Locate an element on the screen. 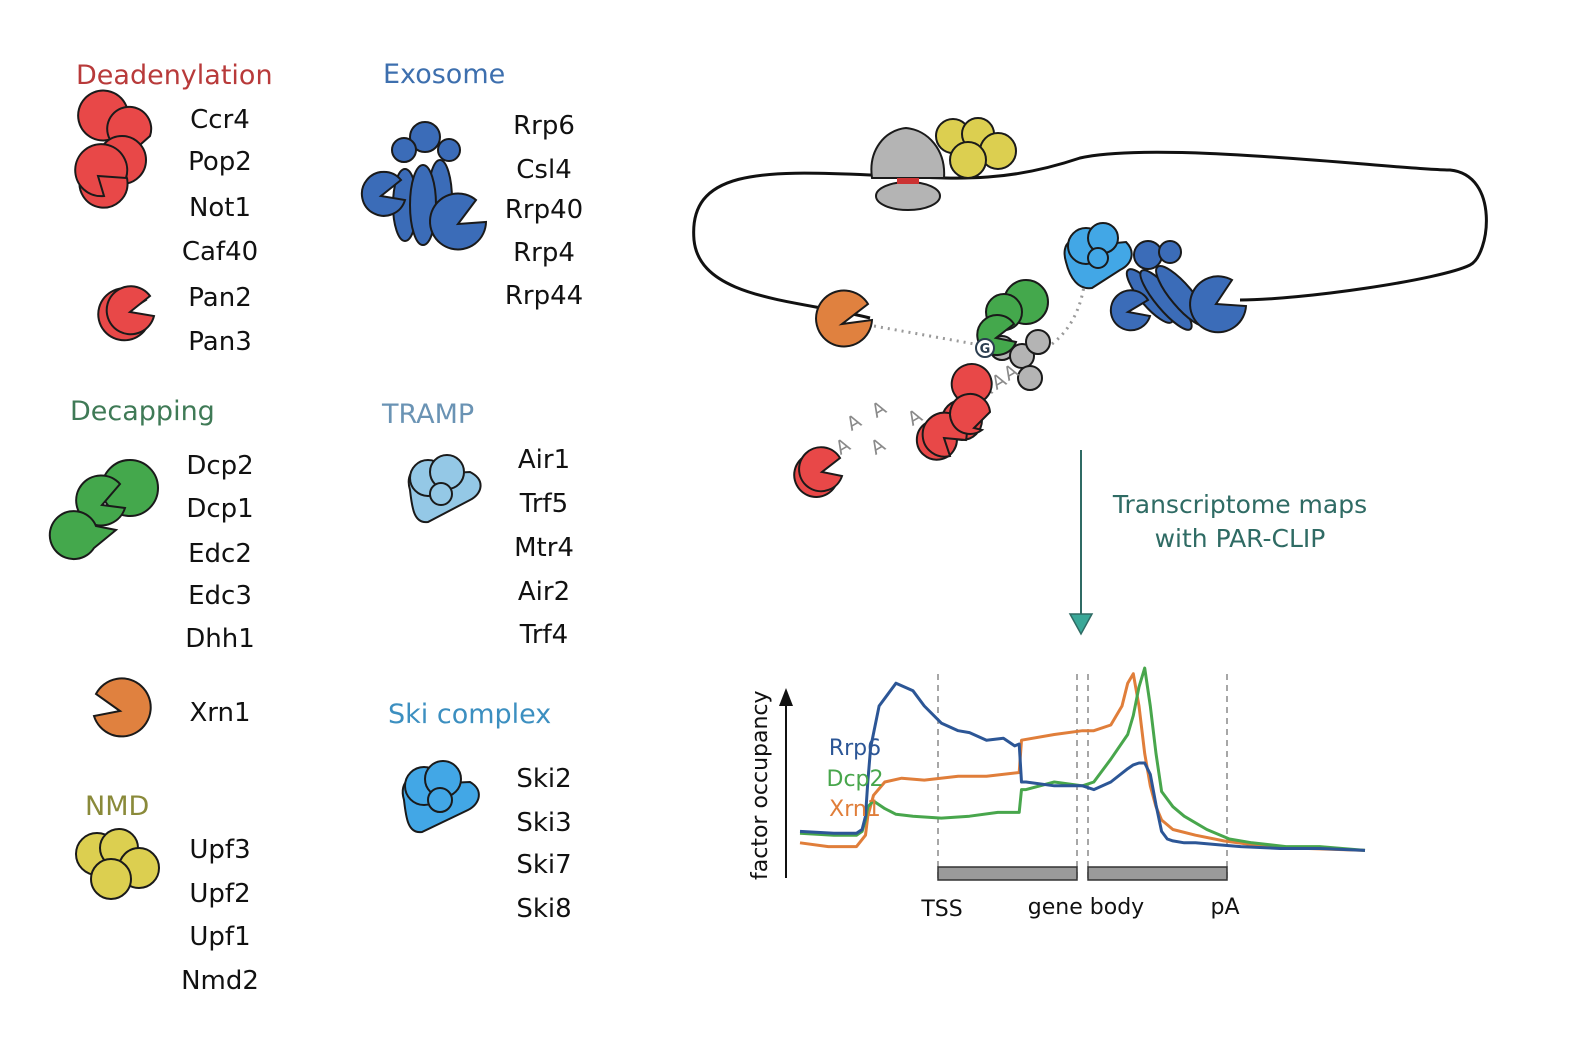 This screenshot has height=1054, width=1576. protein-label-rrp44: Rrp44 is located at coordinates (544, 296).